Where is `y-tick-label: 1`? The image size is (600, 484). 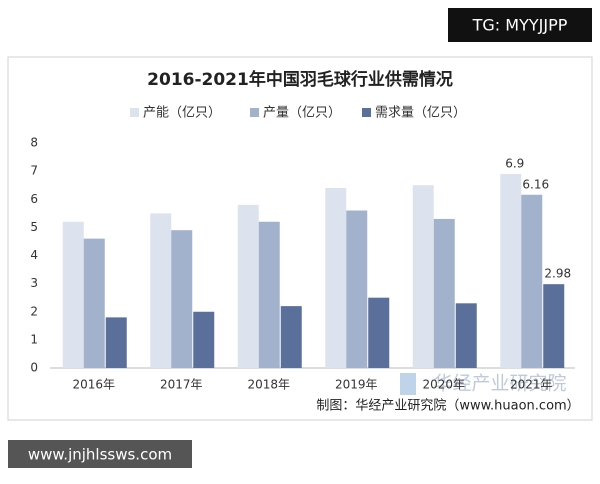 y-tick-label: 1 is located at coordinates (34, 339).